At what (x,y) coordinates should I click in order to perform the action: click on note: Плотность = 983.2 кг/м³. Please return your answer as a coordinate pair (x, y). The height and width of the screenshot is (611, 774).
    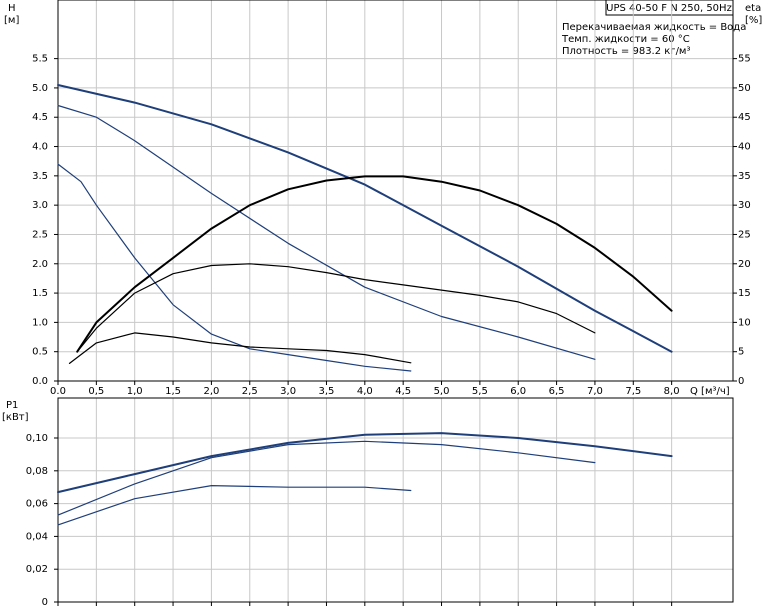
    Looking at the image, I should click on (626, 51).